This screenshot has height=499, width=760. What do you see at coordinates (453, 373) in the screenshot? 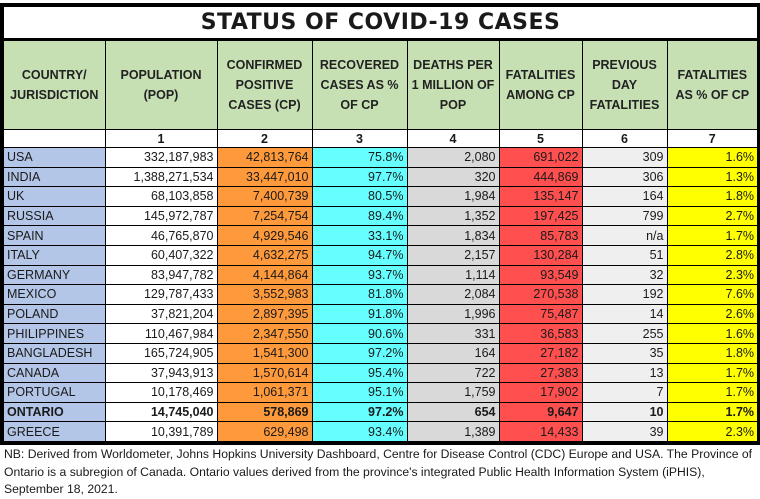
I see `value-cell: 722` at bounding box center [453, 373].